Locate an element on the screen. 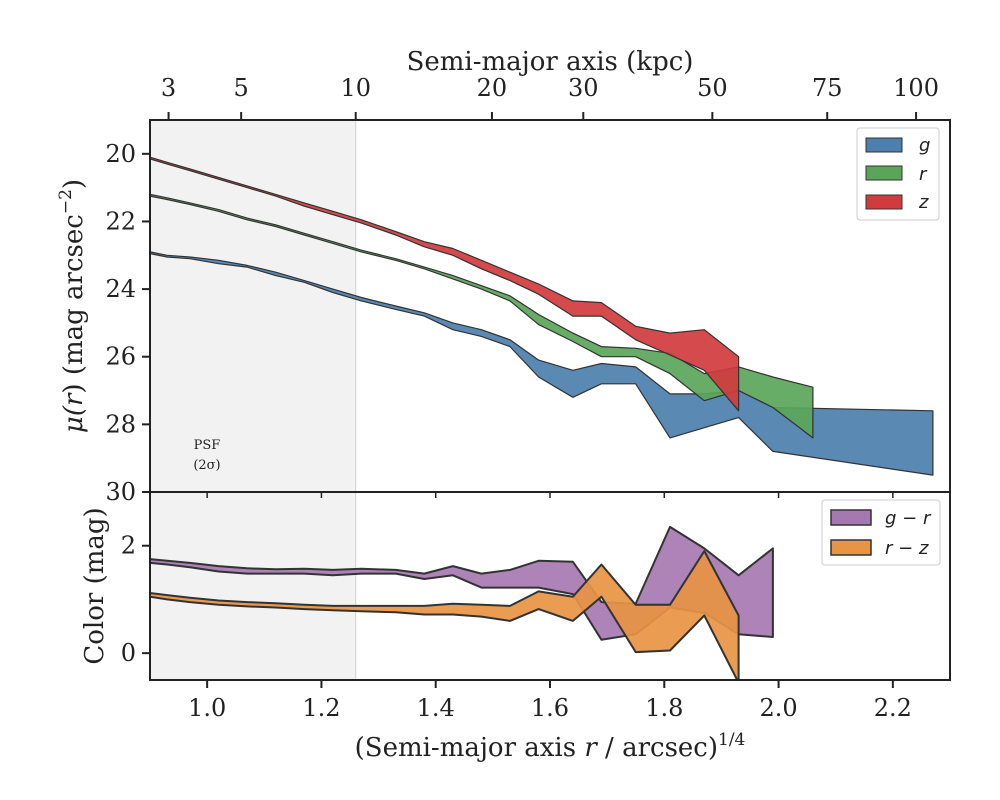  psf-label: PSF is located at coordinates (207, 445).